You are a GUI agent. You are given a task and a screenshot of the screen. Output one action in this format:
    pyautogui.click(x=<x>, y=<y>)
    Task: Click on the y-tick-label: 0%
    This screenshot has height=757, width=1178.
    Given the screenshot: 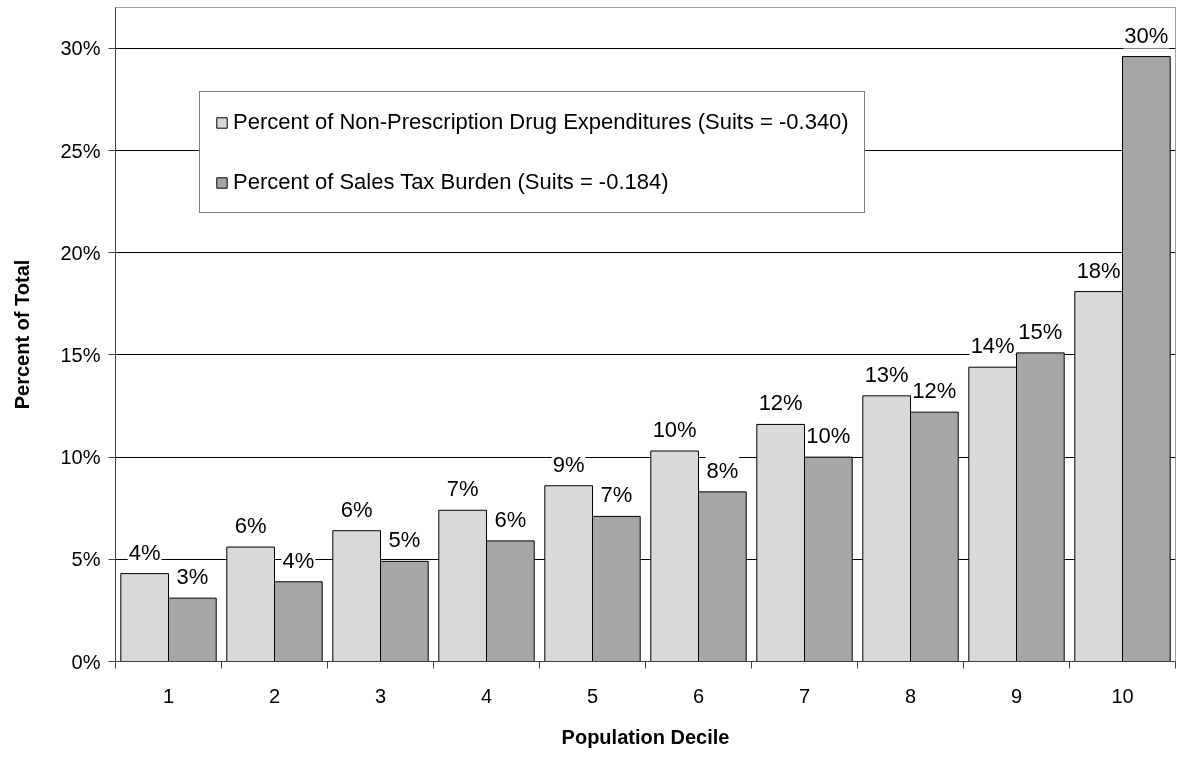 What is the action you would take?
    pyautogui.click(x=86, y=661)
    